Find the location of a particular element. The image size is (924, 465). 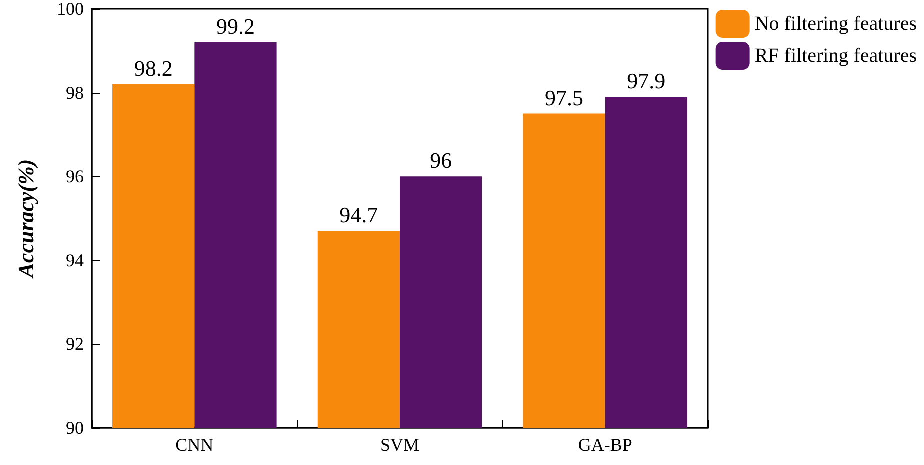

legend-label: No filtering features is located at coordinates (836, 24).